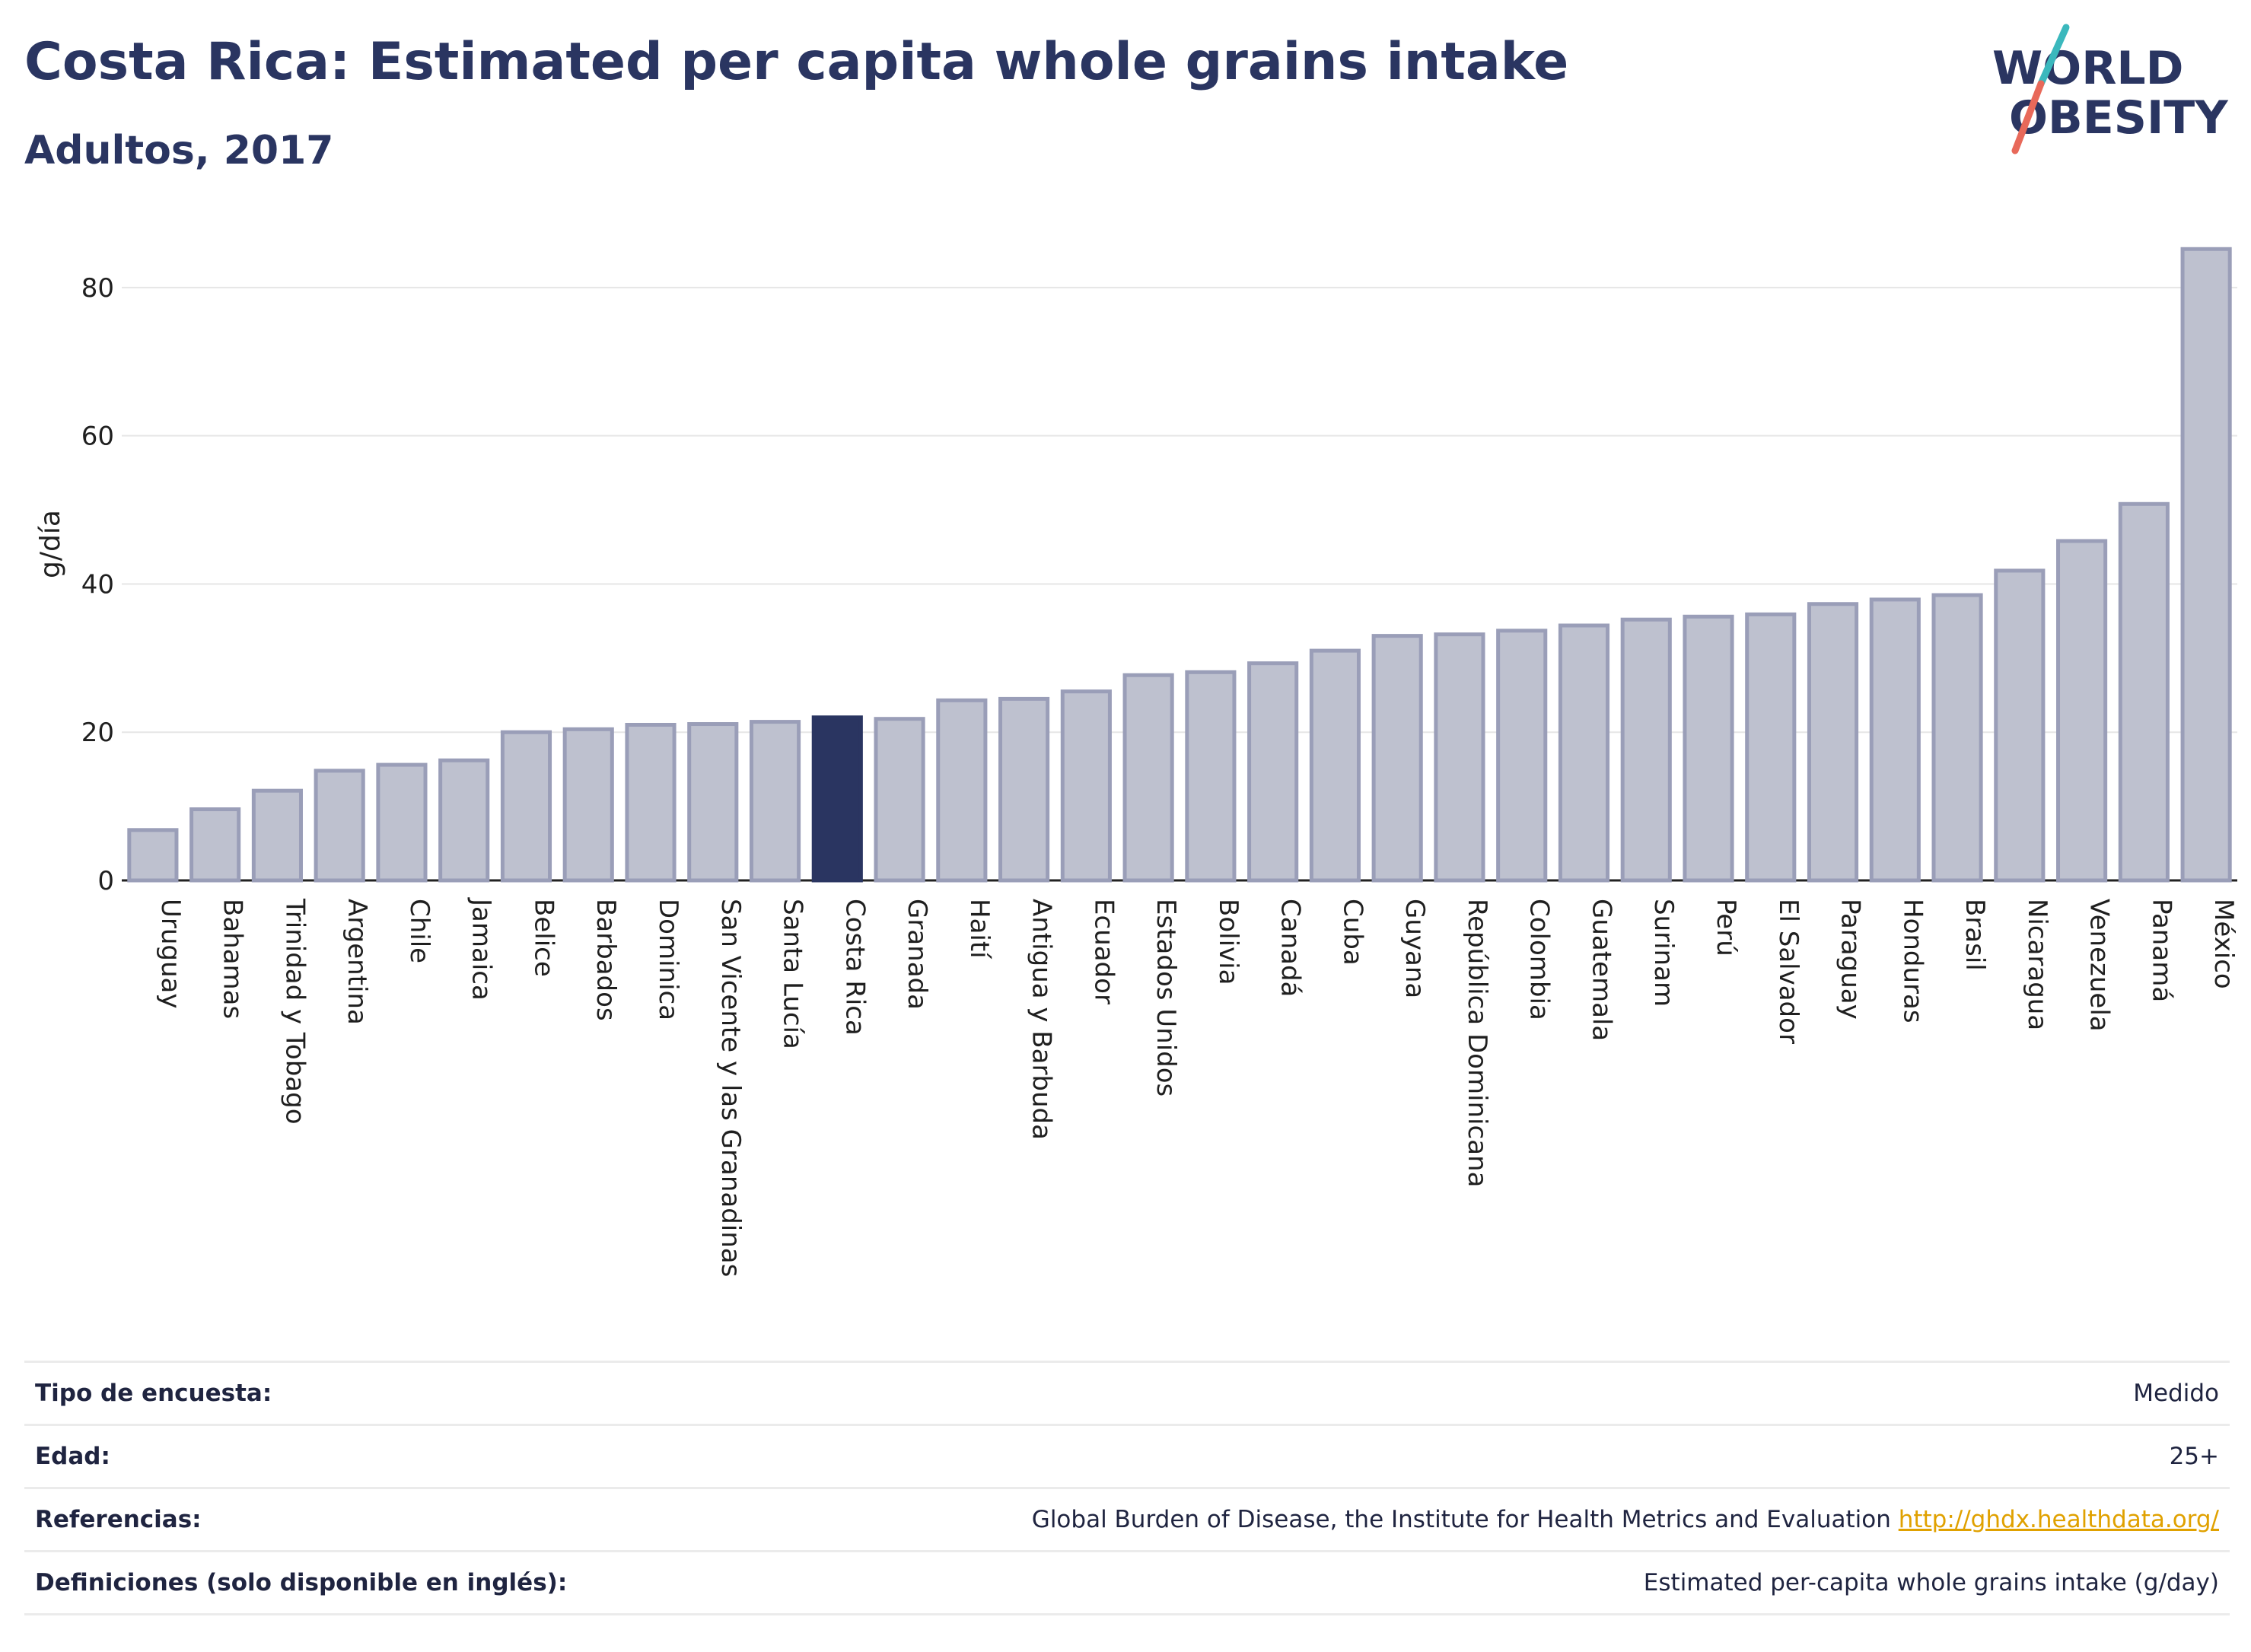 The height and width of the screenshot is (1652, 2251). What do you see at coordinates (2087, 68) in the screenshot?
I see `logo-text-world: WORLD` at bounding box center [2087, 68].